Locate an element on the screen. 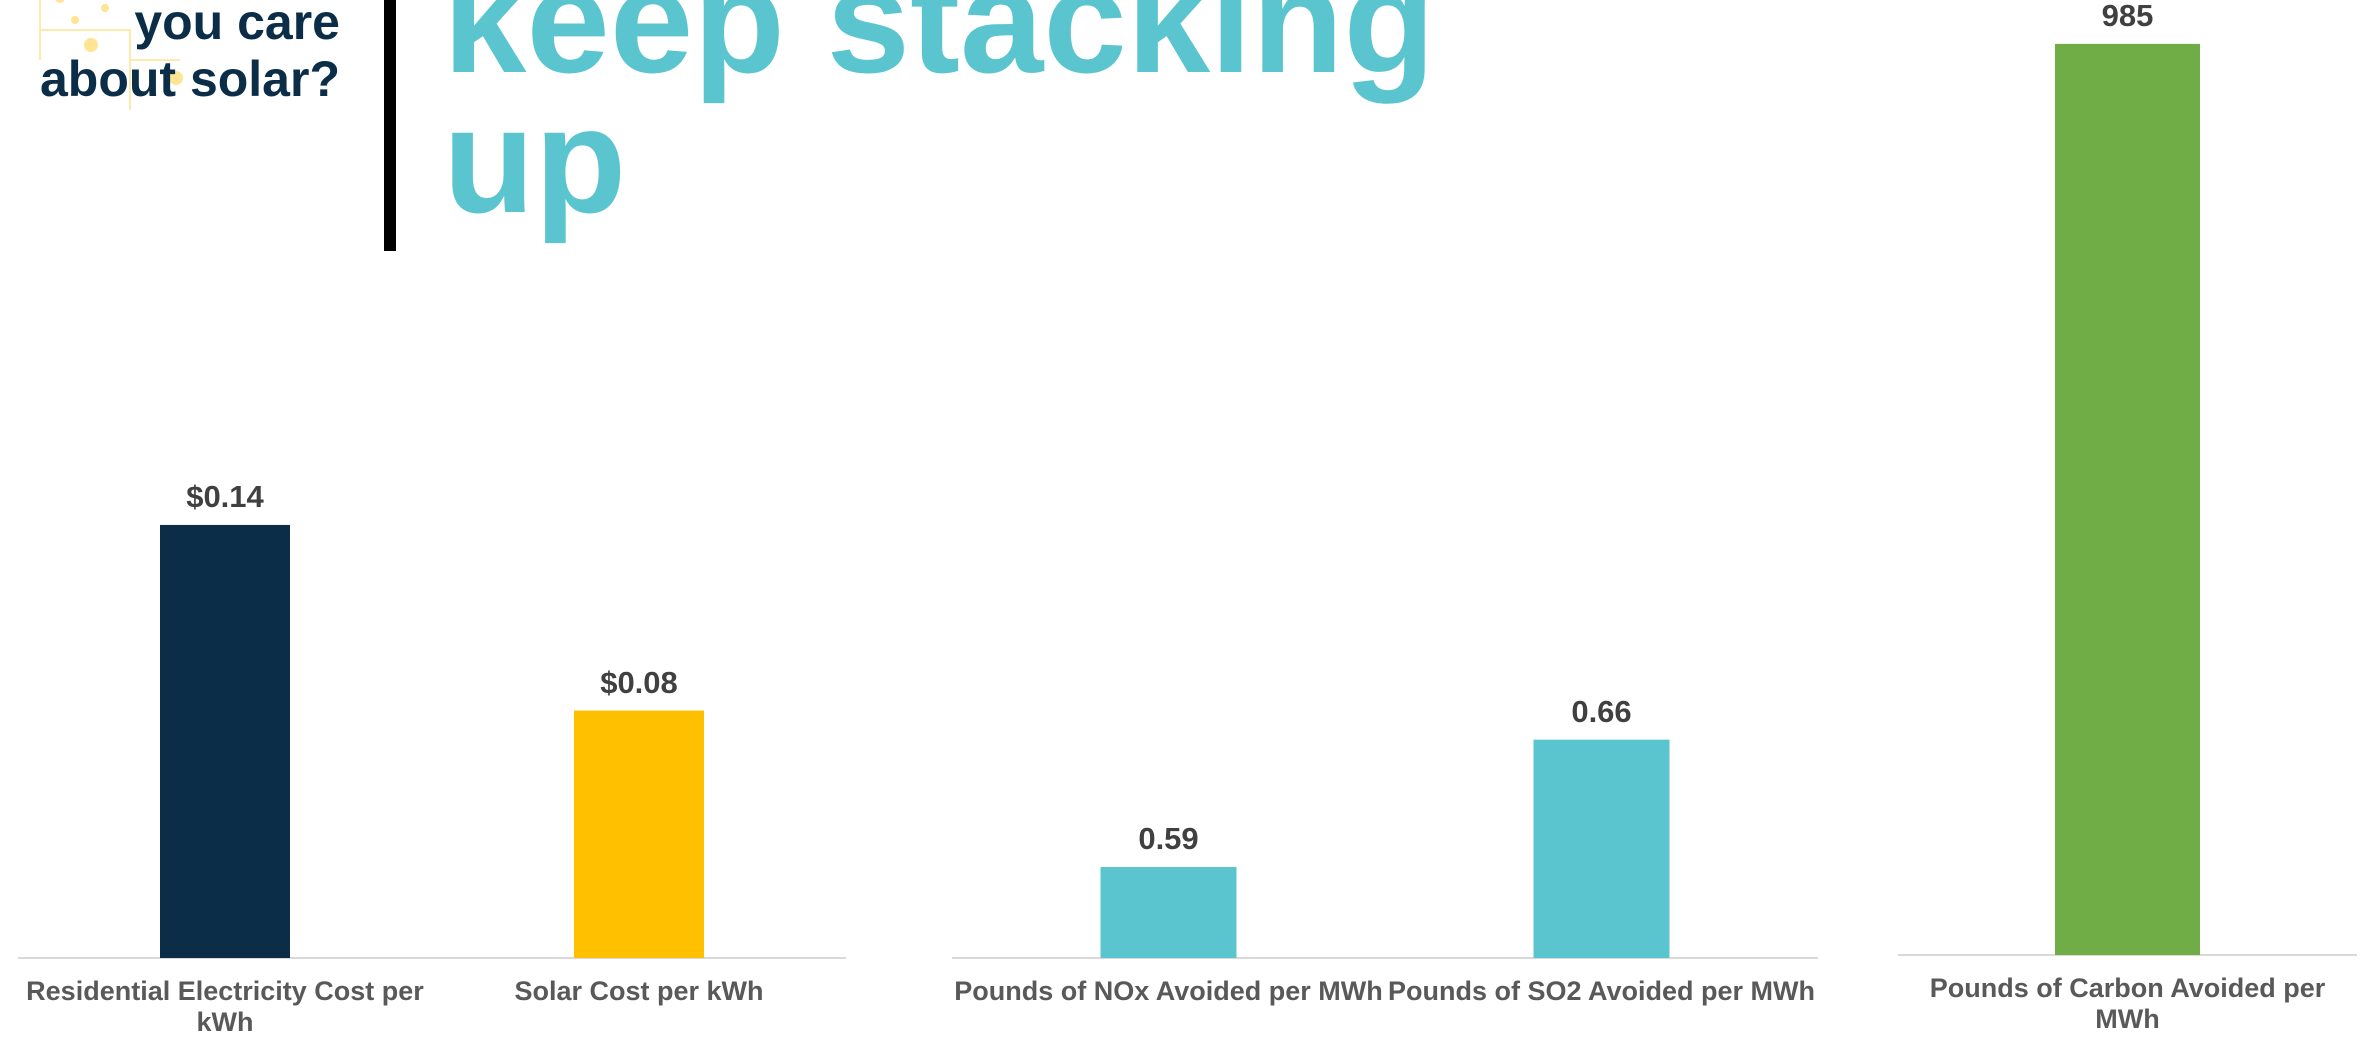 The height and width of the screenshot is (1044, 2369). x-tick-label: Solar Cost per kWh is located at coordinates (639, 991).